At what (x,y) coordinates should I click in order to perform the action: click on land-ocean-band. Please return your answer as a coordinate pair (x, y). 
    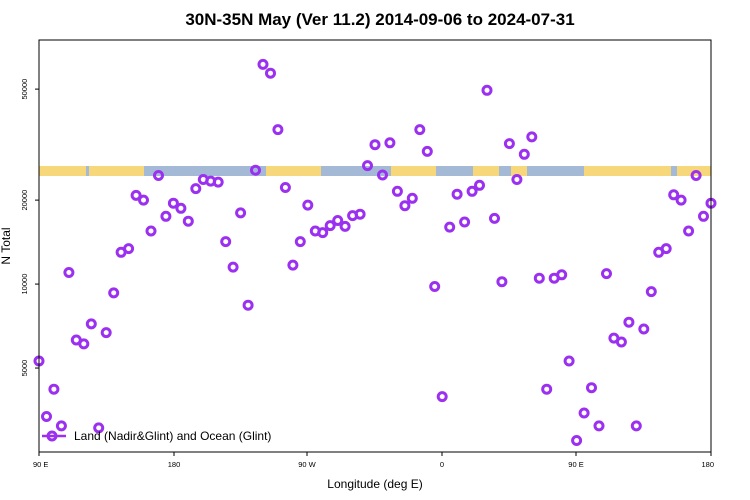
    Looking at the image, I should click on (375, 171).